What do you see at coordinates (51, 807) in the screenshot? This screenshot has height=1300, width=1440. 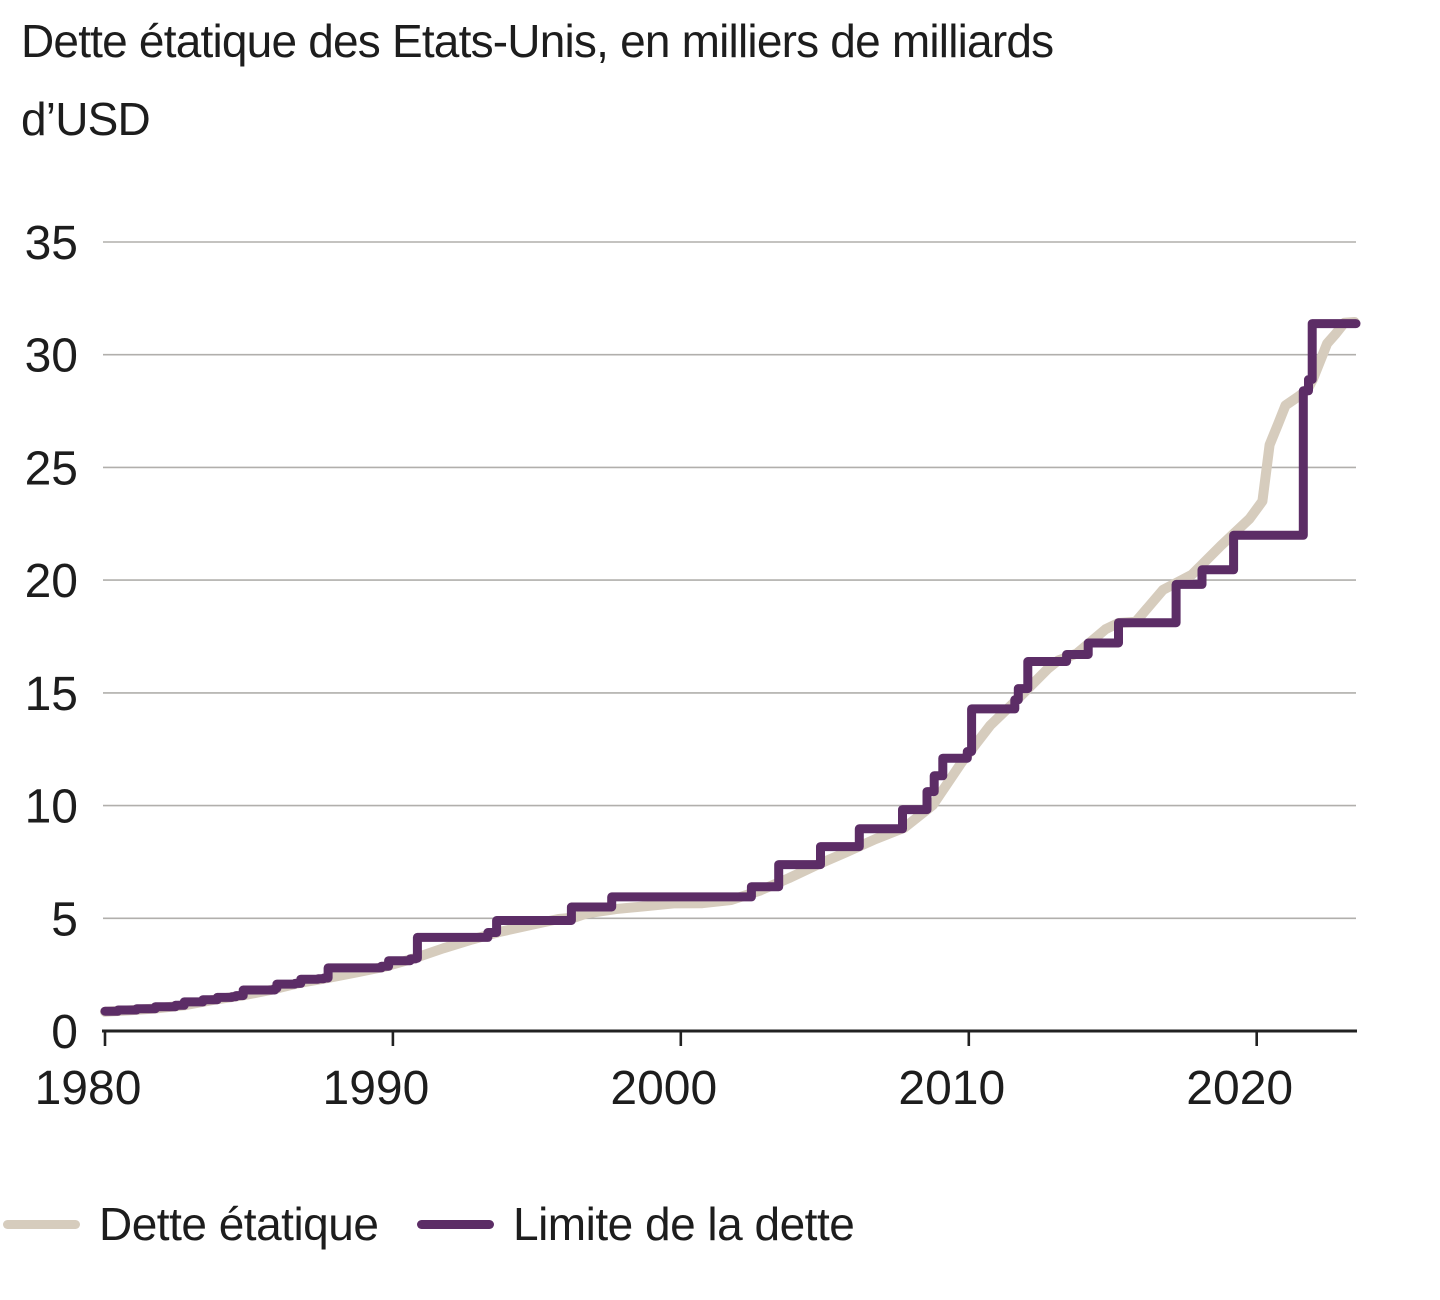 I see `y-tick-label-10: 10` at bounding box center [51, 807].